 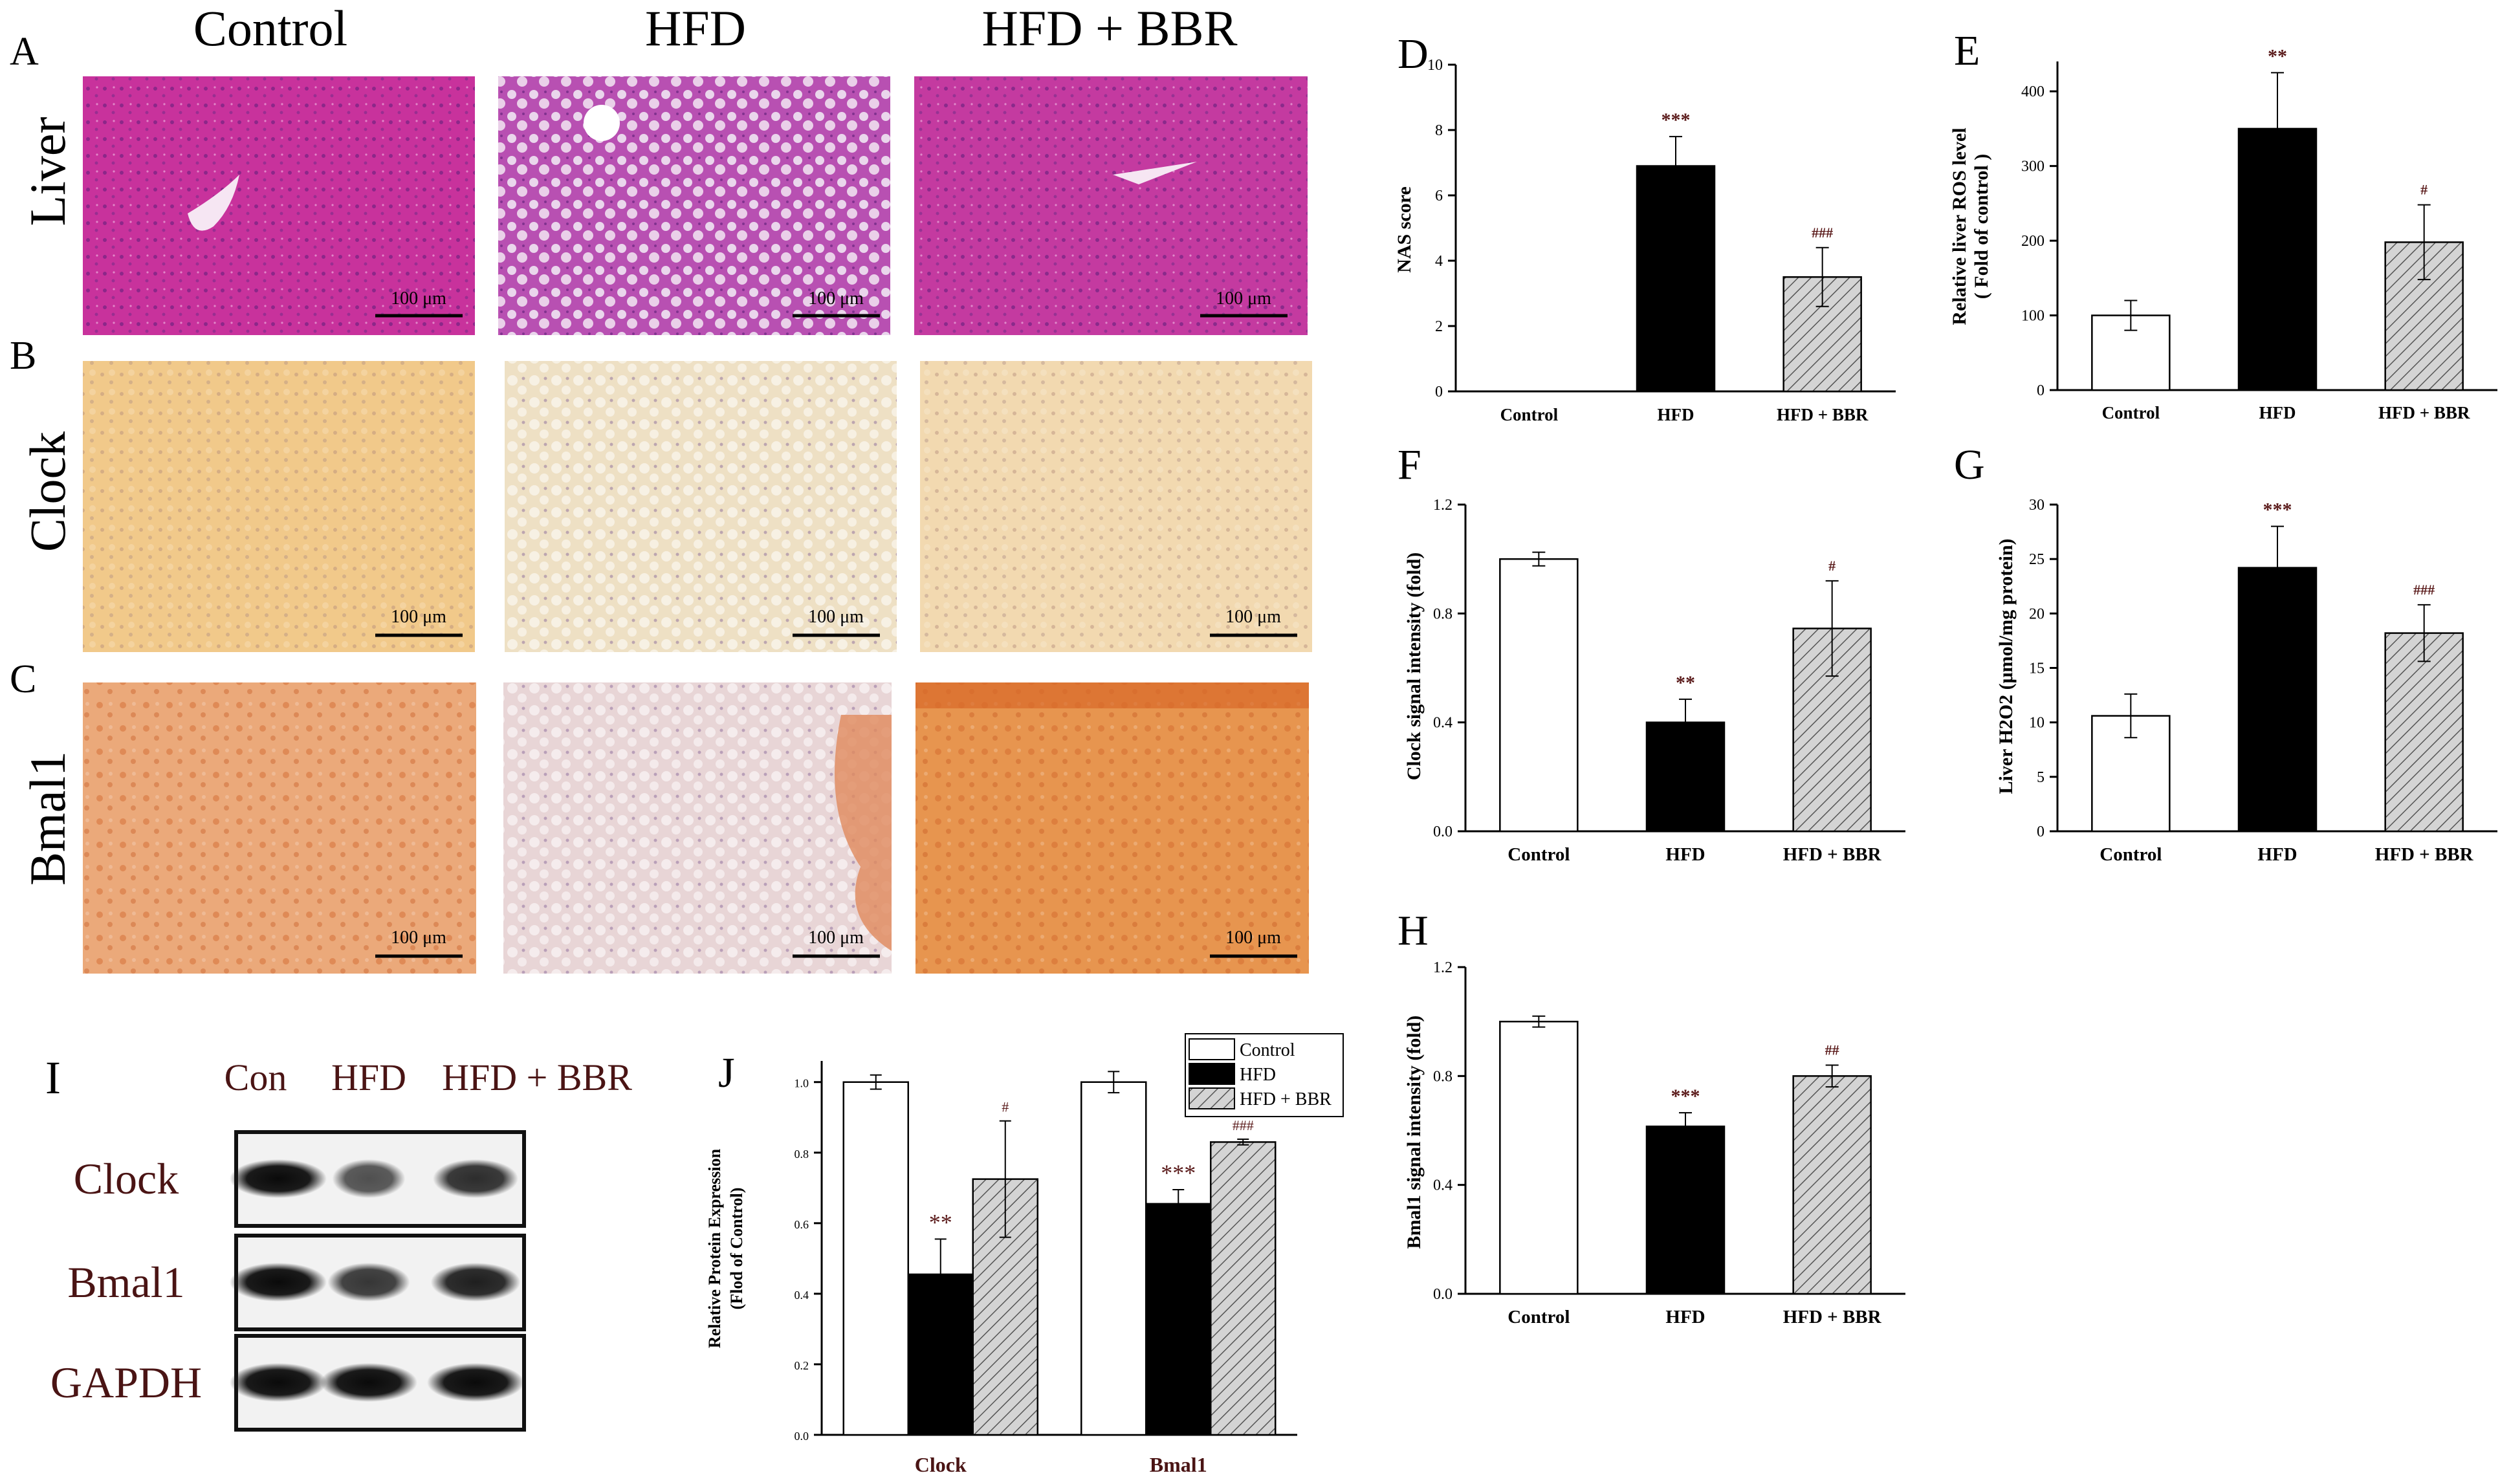 What do you see at coordinates (1439, 130) in the screenshot?
I see `y-tick-label: 8` at bounding box center [1439, 130].